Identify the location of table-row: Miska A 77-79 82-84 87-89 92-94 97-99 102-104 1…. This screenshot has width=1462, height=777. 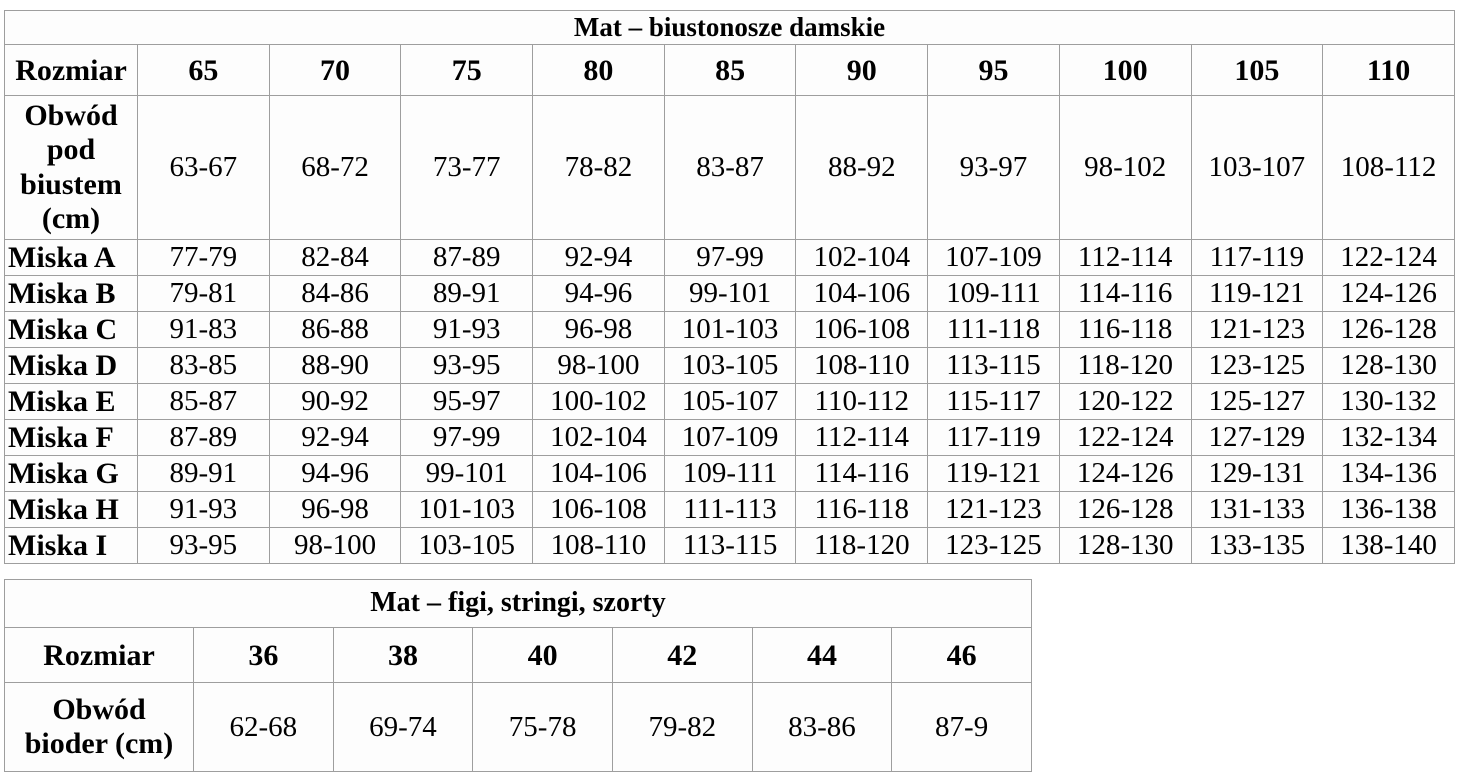
(729, 257).